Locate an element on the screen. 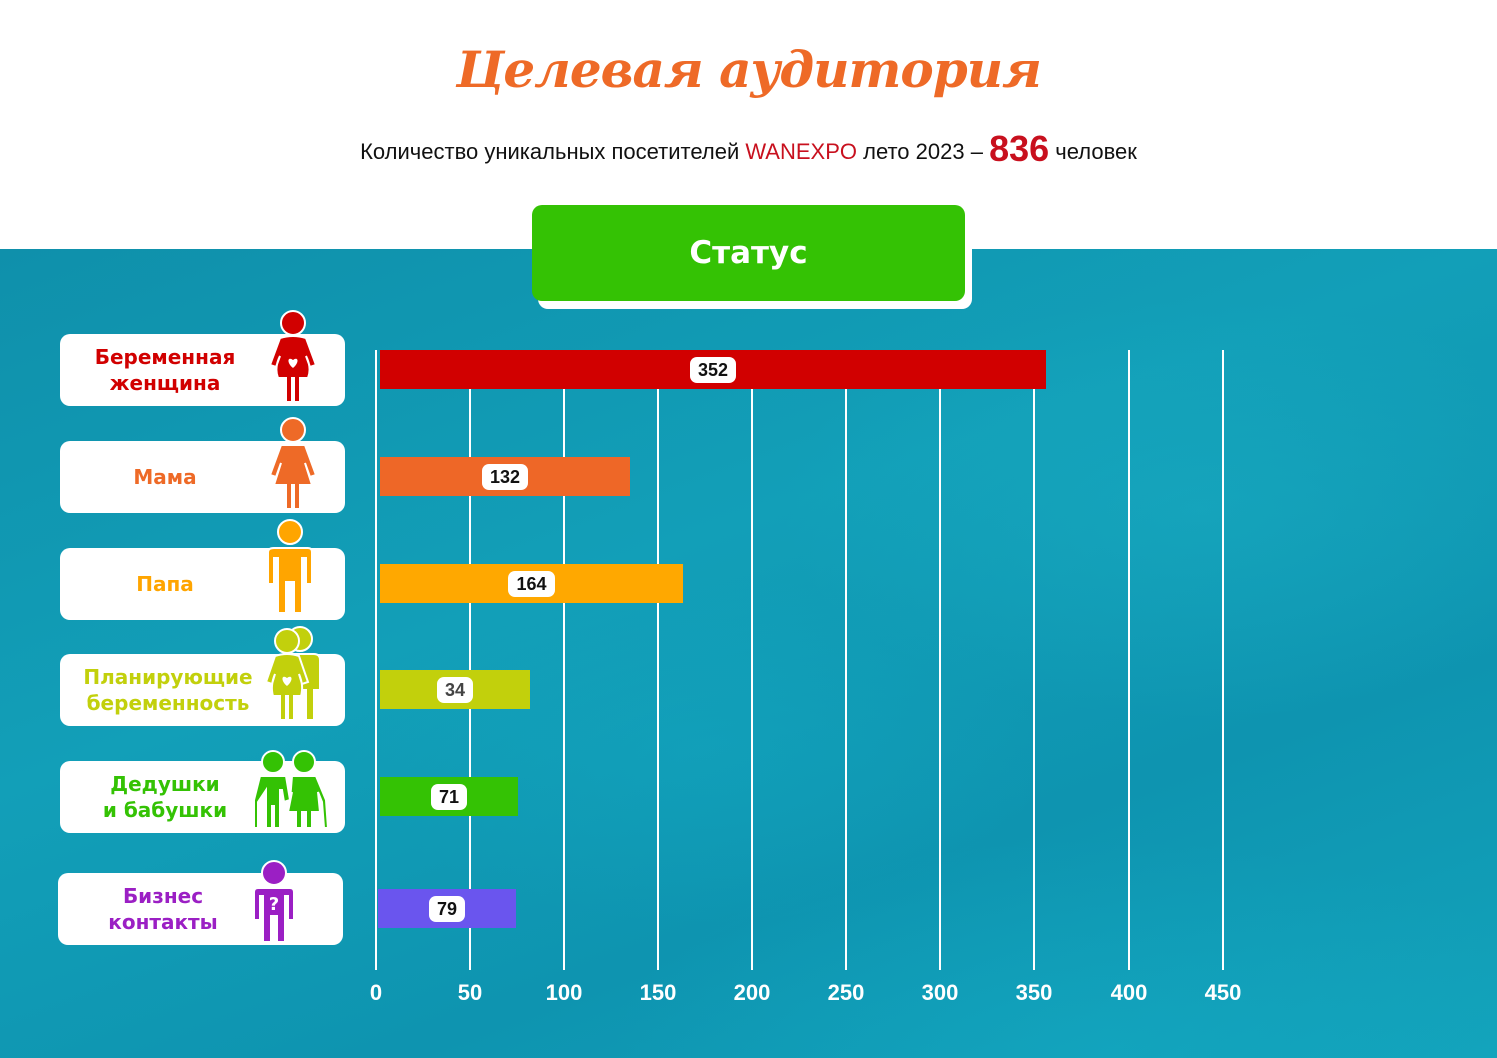  bar-value: 71 is located at coordinates (449, 796).